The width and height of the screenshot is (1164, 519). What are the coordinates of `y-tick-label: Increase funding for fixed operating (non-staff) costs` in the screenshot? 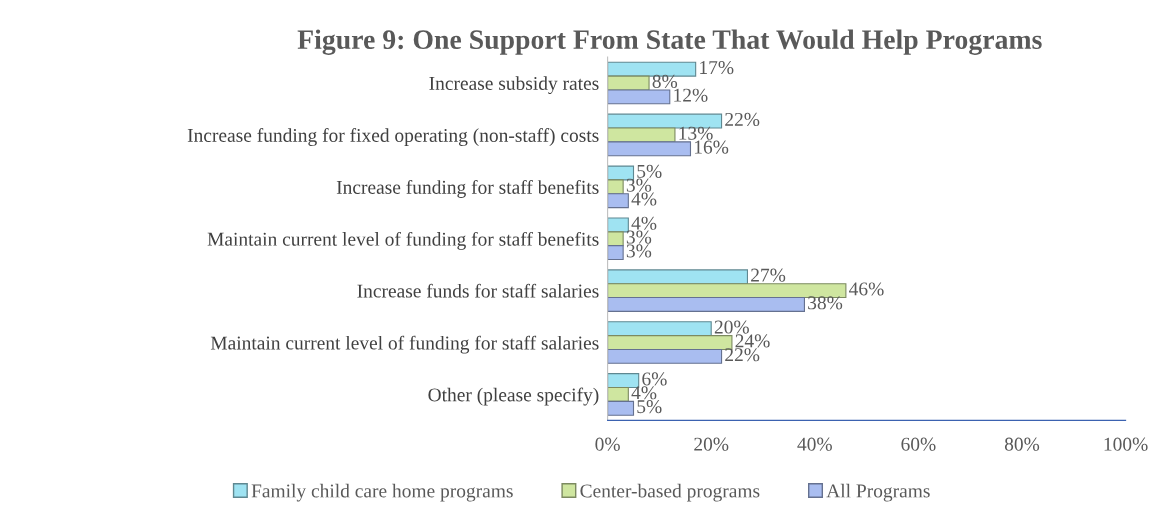 It's located at (393, 137).